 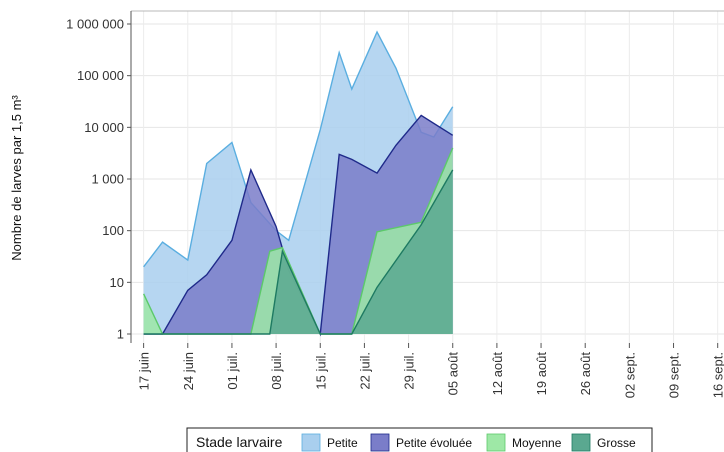 What do you see at coordinates (537, 443) in the screenshot?
I see `legend-item-label: Moyenne` at bounding box center [537, 443].